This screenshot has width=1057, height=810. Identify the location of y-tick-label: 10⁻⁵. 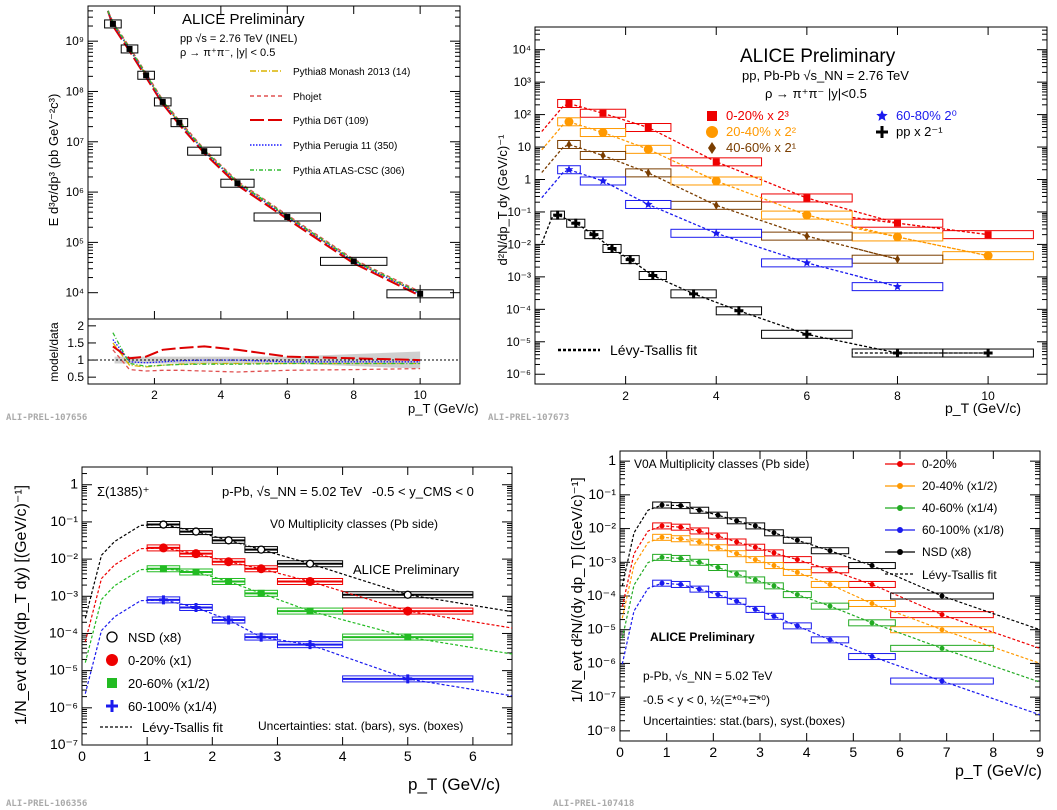
(518, 342).